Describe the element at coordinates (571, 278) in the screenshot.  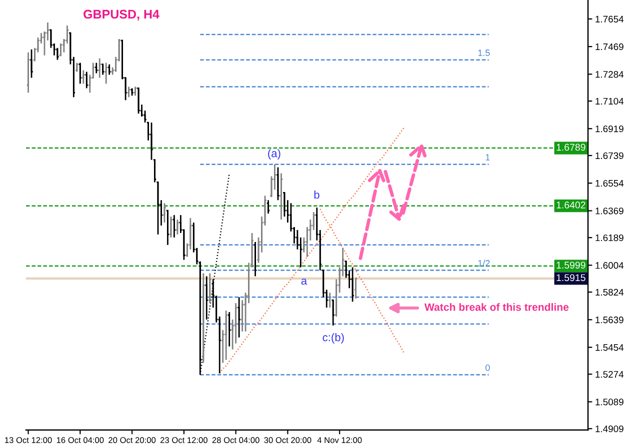
I see `ref-line-label: 1.5915` at that location.